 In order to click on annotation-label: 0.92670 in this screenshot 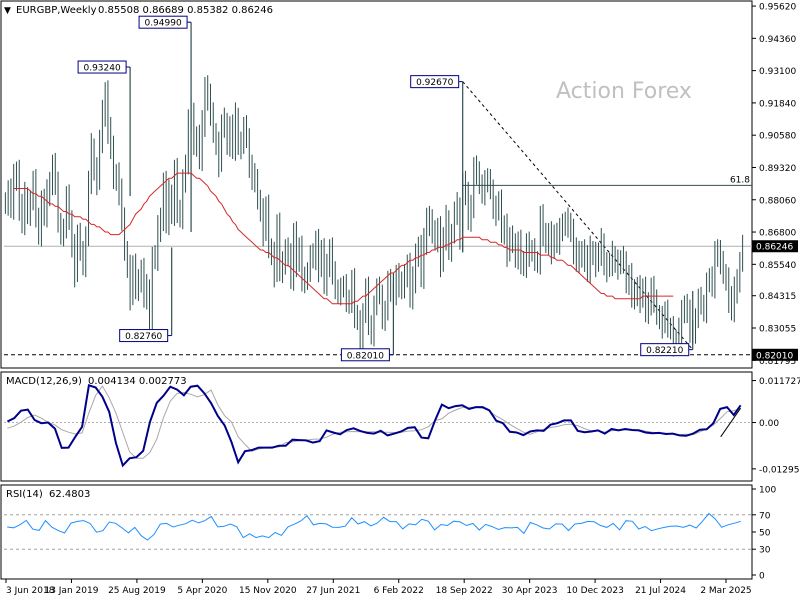, I will do `click(434, 83)`.